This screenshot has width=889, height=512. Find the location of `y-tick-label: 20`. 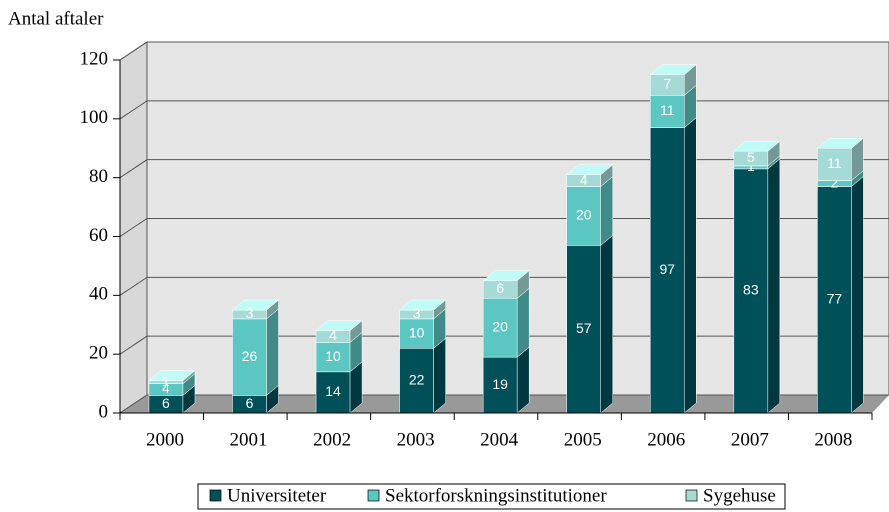

y-tick-label: 20 is located at coordinates (98, 353).